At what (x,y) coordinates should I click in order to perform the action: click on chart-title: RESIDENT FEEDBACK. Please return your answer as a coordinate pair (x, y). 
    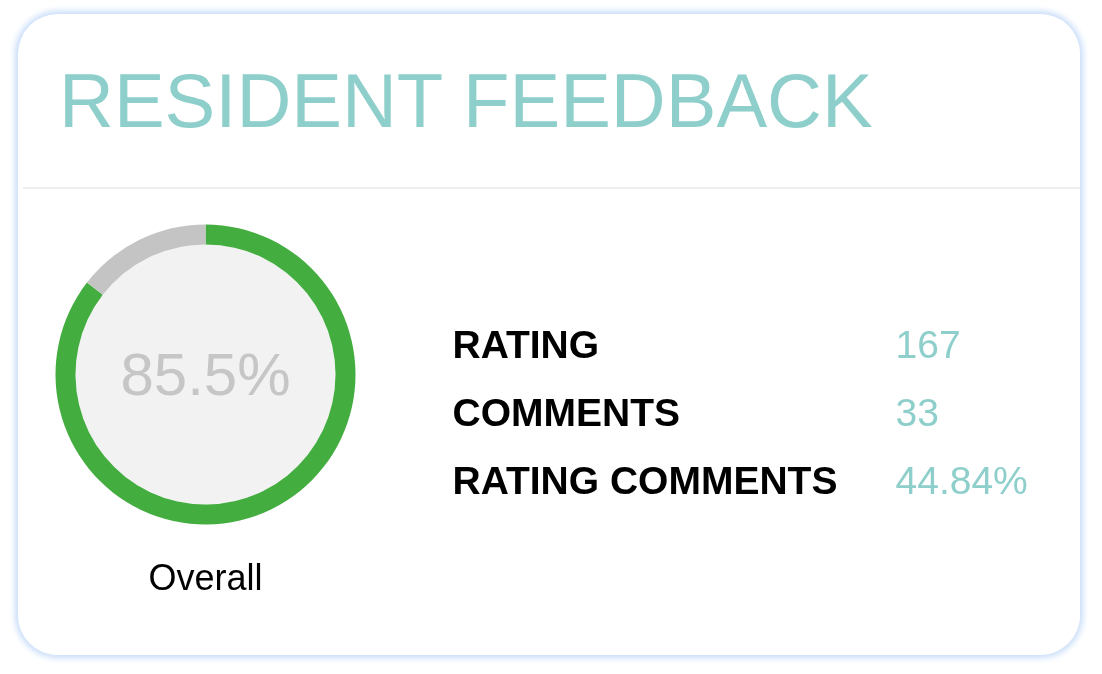
    Looking at the image, I should click on (466, 100).